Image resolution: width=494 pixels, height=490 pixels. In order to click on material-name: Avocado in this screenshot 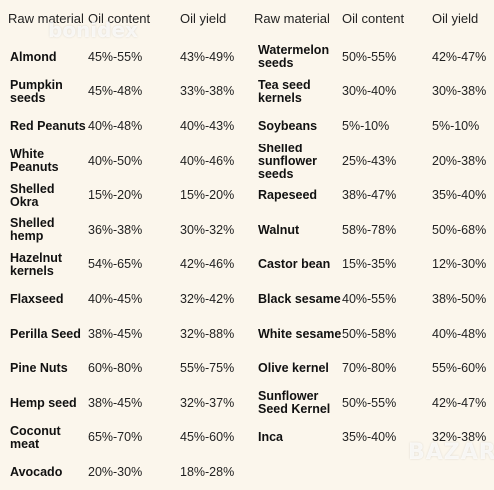, I will do `click(44, 472)`.